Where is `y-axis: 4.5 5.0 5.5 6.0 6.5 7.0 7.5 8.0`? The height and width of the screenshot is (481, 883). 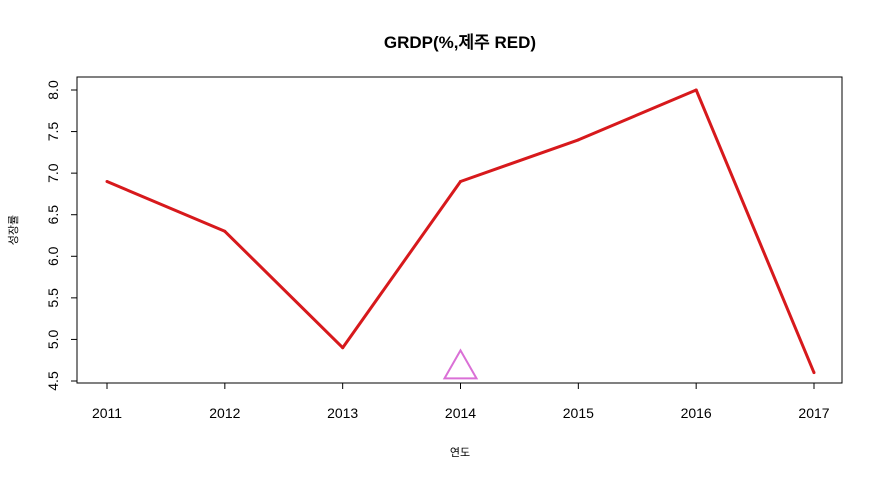
y-axis: 4.5 5.0 5.5 6.0 6.5 7.0 7.5 8.0 is located at coordinates (61, 235).